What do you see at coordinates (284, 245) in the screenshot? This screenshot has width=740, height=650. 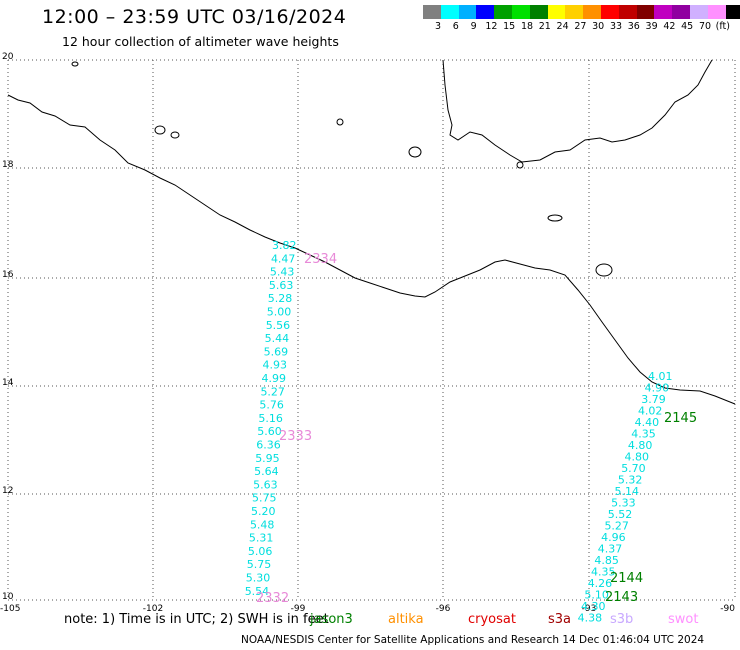 I see `wave-height-value: 3.82` at bounding box center [284, 245].